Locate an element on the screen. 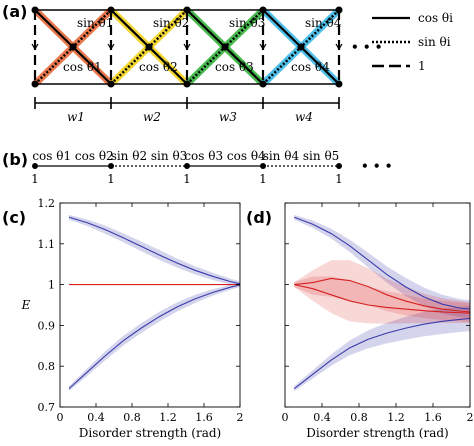 This screenshot has width=474, height=446. site-label-2: 1 is located at coordinates (111, 179).